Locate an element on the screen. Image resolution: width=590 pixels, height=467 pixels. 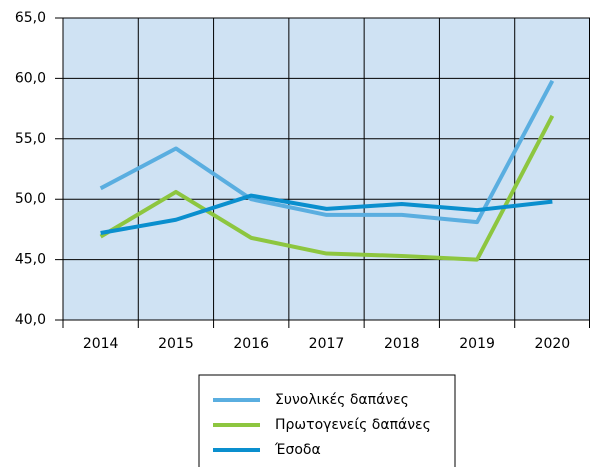
y-tick-label: 55,0 is located at coordinates (30, 139).